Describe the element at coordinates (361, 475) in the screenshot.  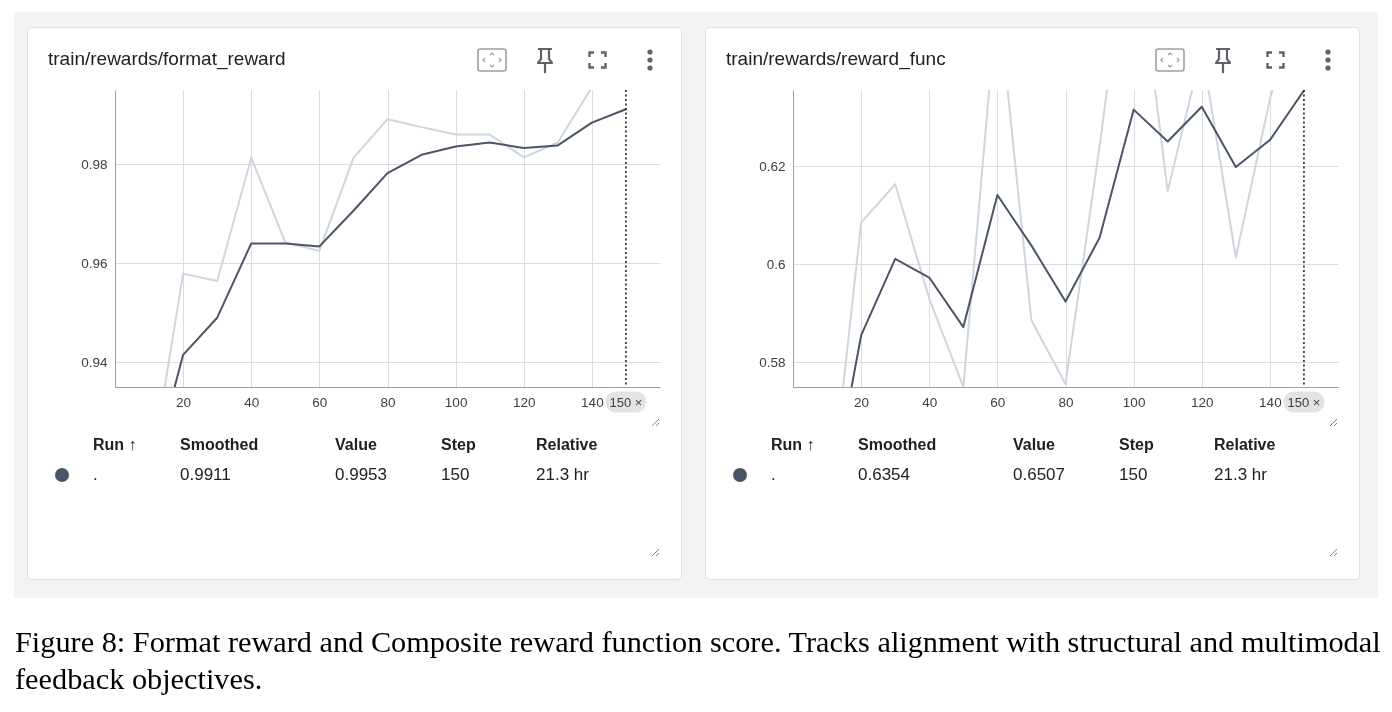
I see `text: 0.9953` at that location.